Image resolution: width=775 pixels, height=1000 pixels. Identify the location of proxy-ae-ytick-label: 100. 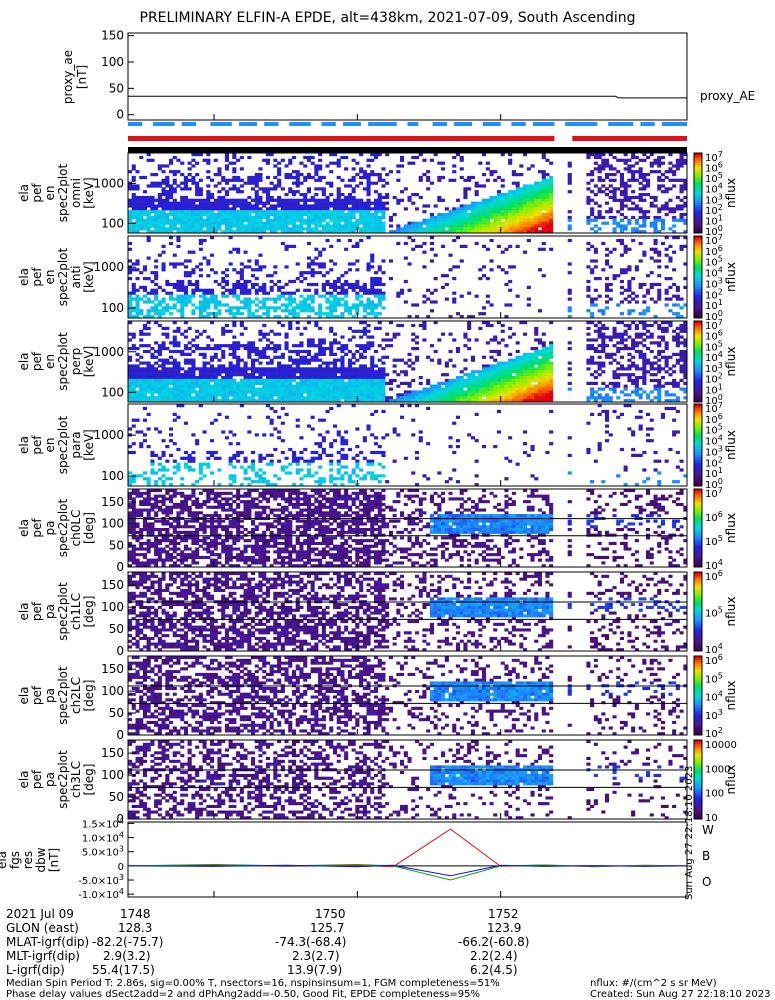
(112, 62).